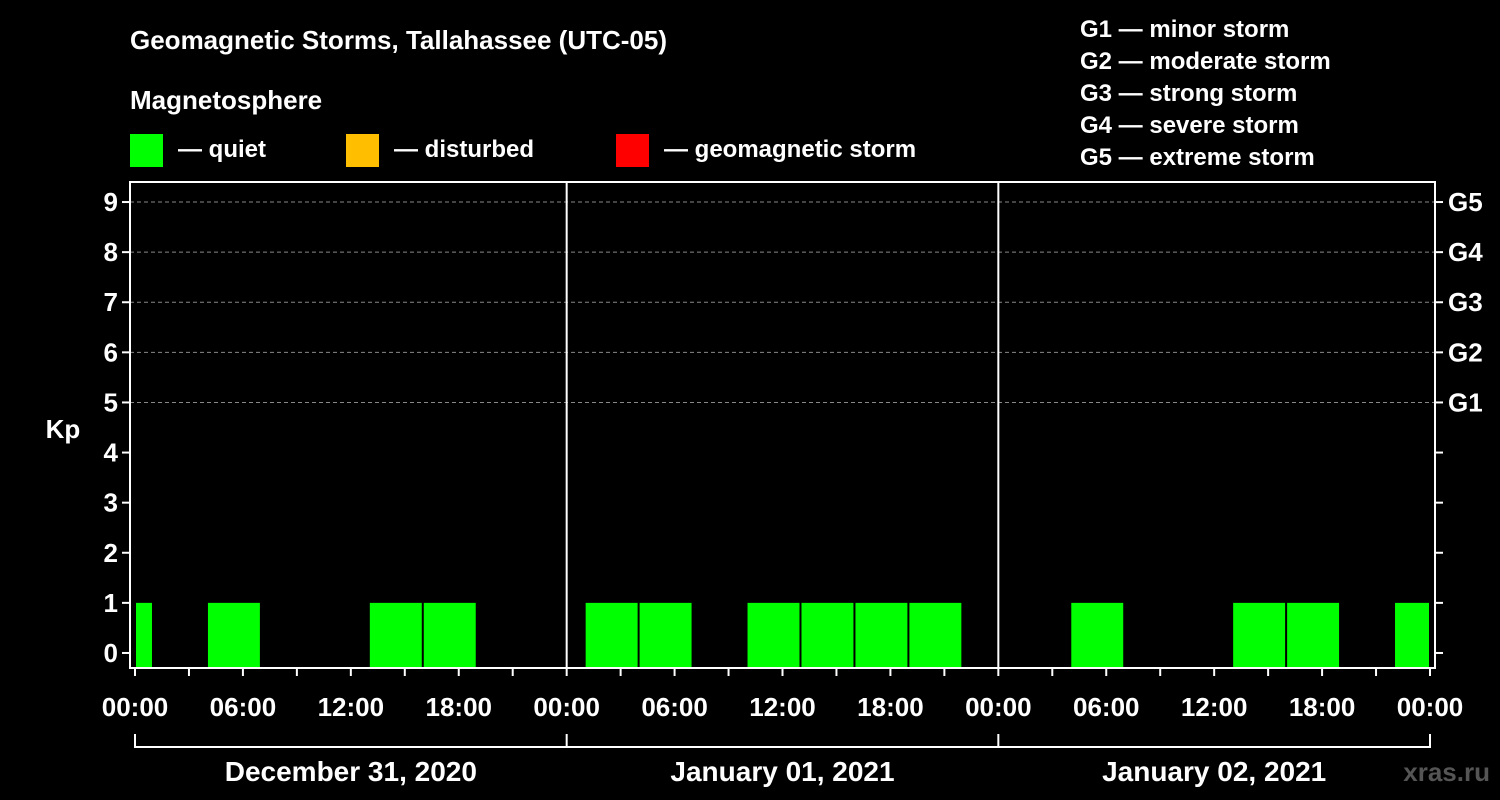 The image size is (1500, 800). I want to click on y-tick-label: 7, so click(111, 302).